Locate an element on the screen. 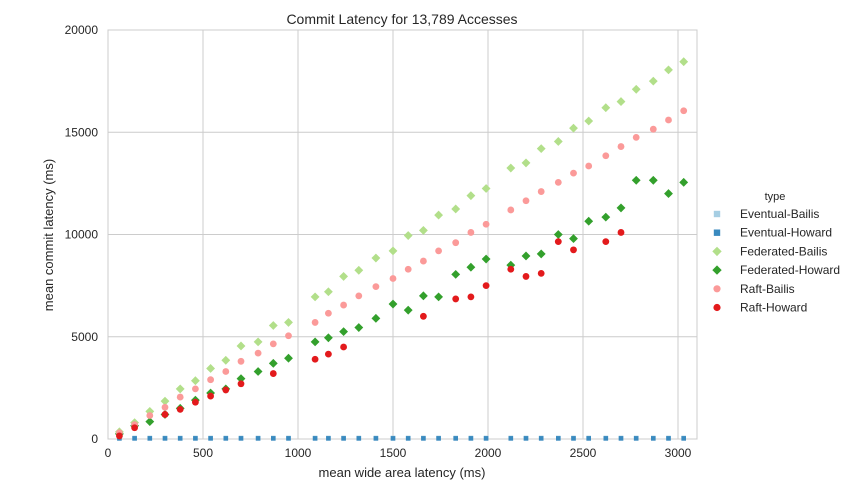  legend-label: Eventual-Howard is located at coordinates (786, 233).